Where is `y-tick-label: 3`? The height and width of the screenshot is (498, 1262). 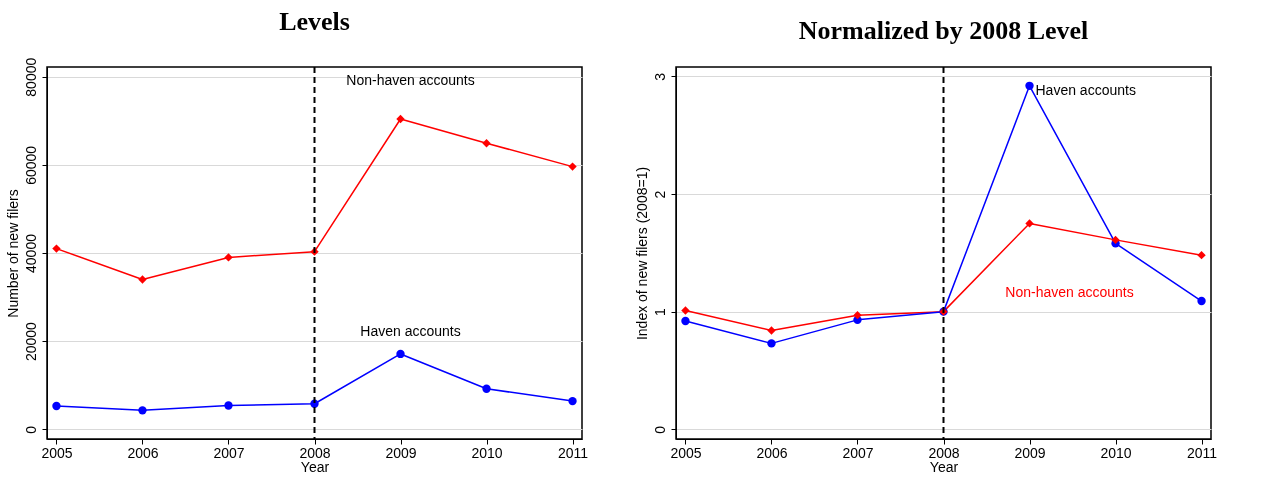
y-tick-label: 3 is located at coordinates (659, 76).